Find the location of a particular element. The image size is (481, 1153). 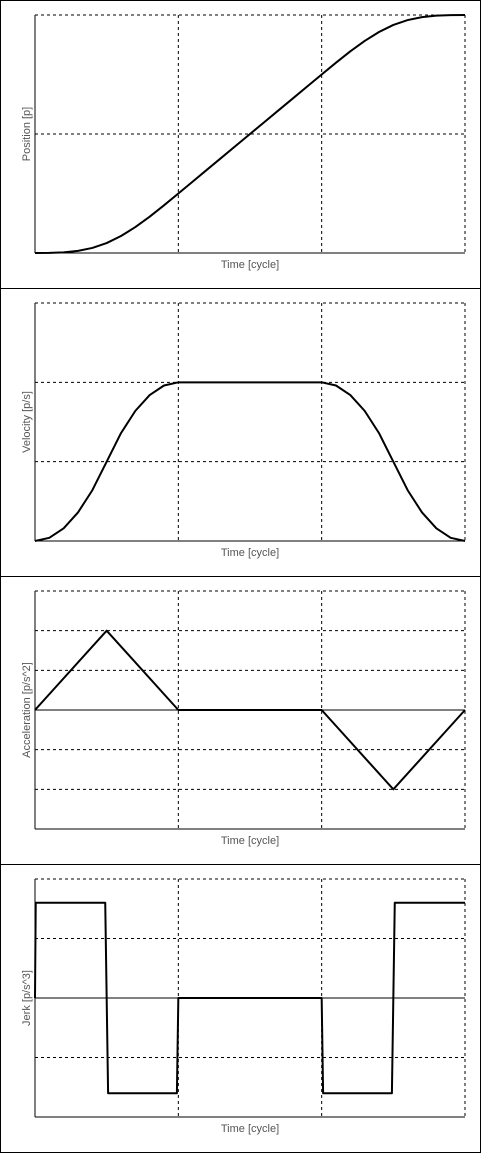

y-axis-label: Velocity [p/s] is located at coordinates (27, 422).